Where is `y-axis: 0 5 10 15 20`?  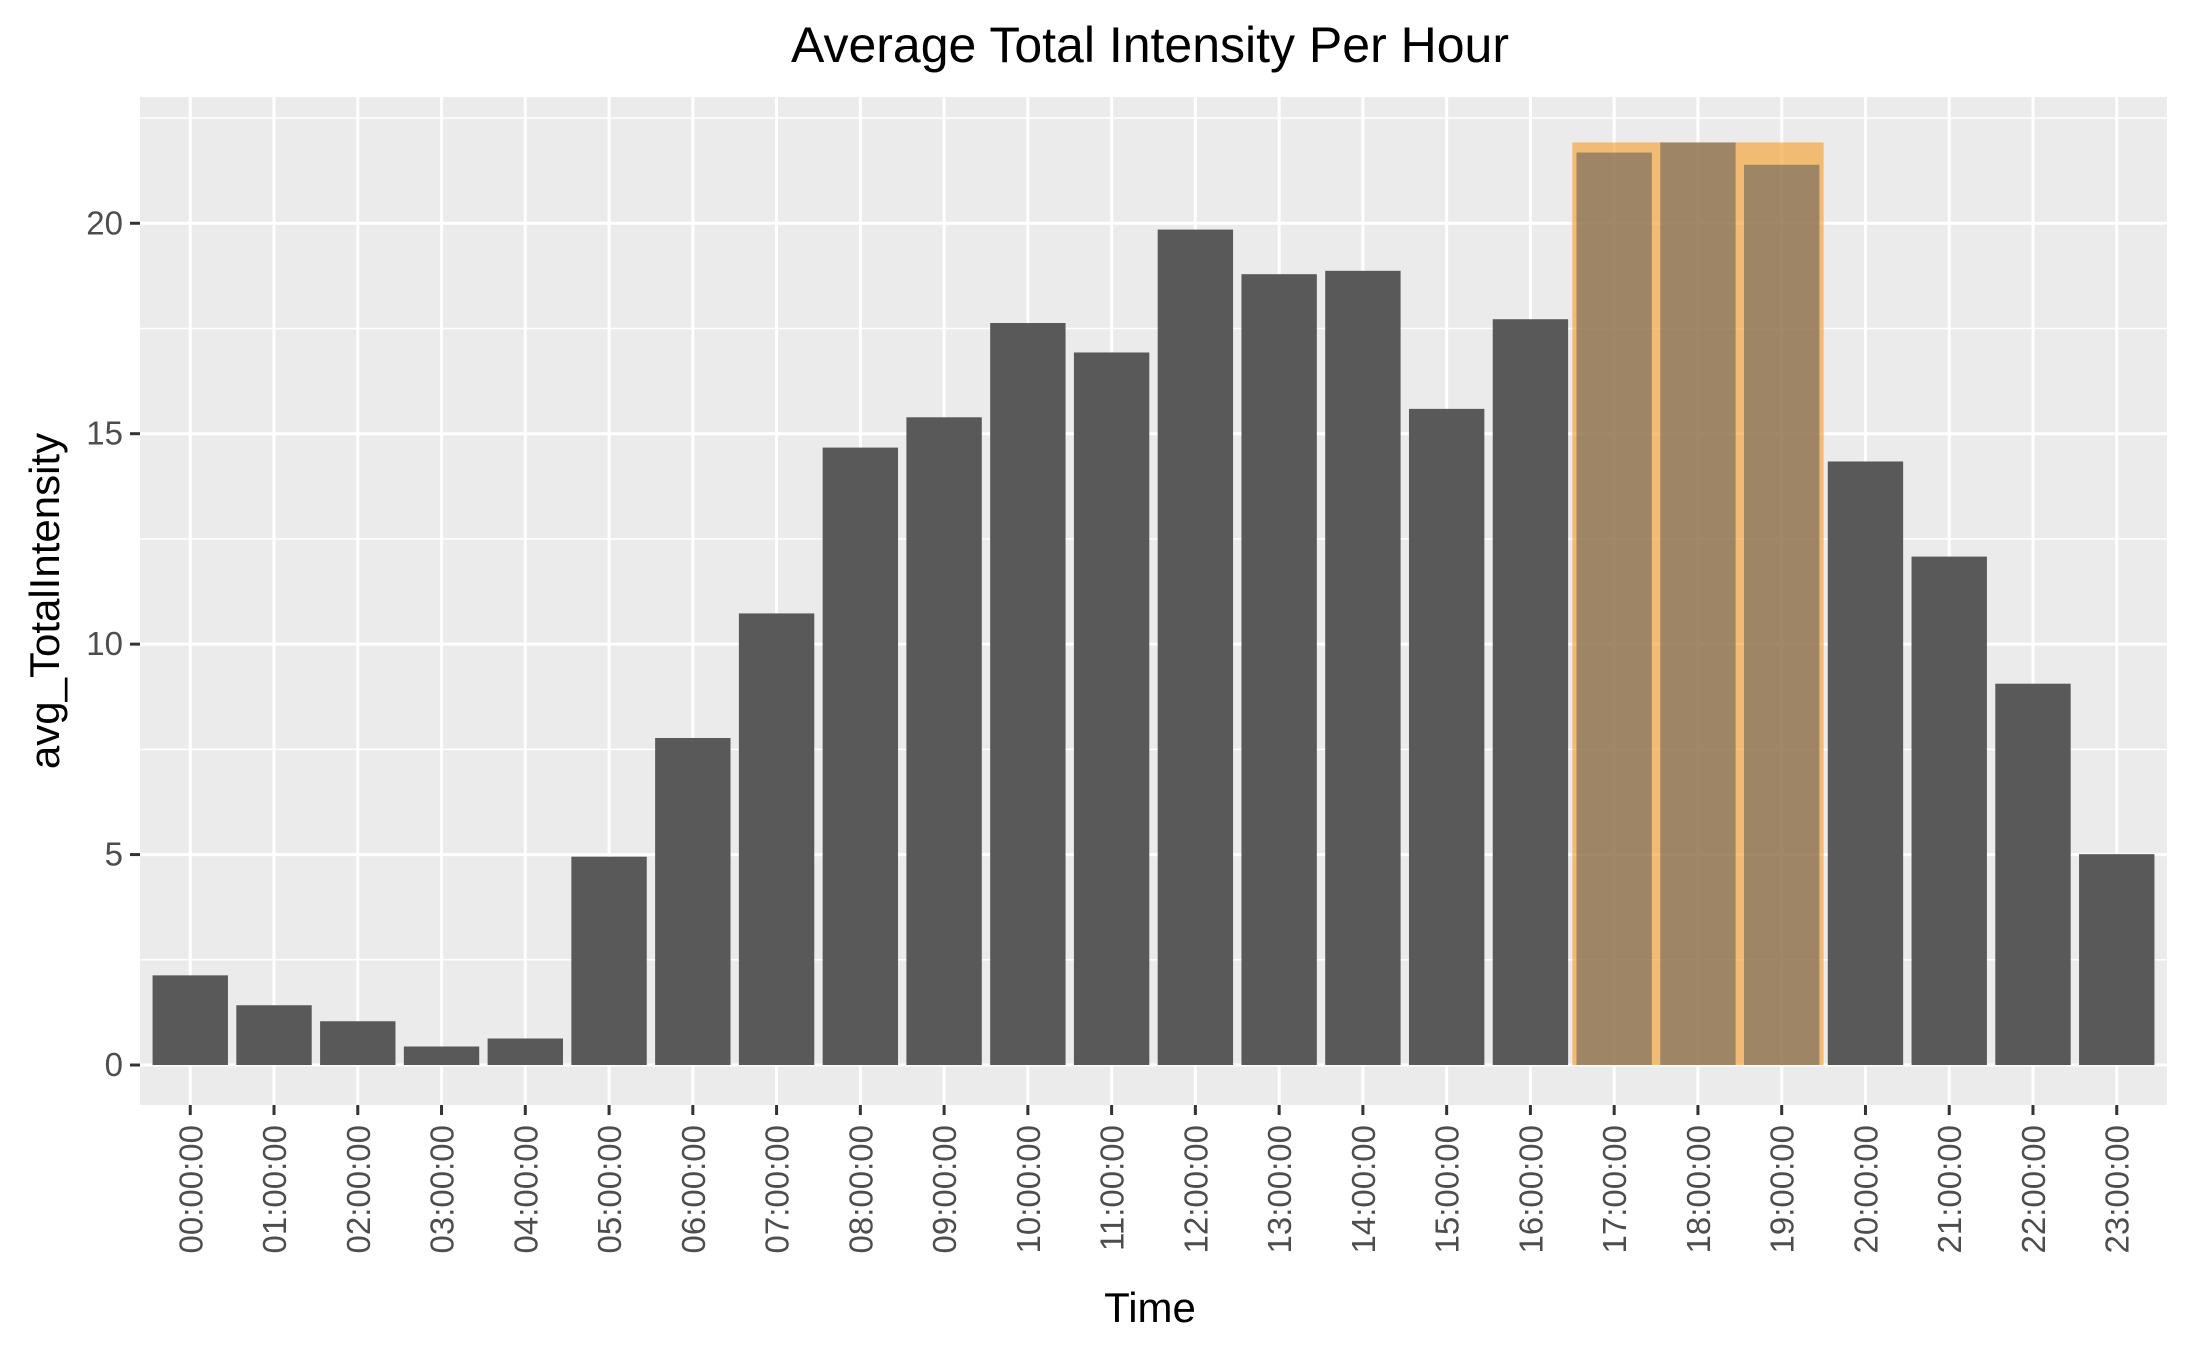
y-axis: 0 5 10 15 20 is located at coordinates (113, 643).